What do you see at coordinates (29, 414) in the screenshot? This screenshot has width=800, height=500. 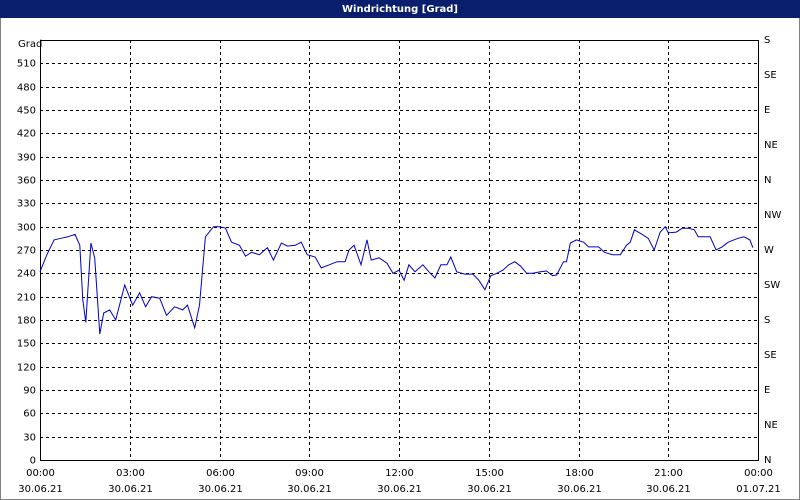 I see `y-tick-label: 60` at bounding box center [29, 414].